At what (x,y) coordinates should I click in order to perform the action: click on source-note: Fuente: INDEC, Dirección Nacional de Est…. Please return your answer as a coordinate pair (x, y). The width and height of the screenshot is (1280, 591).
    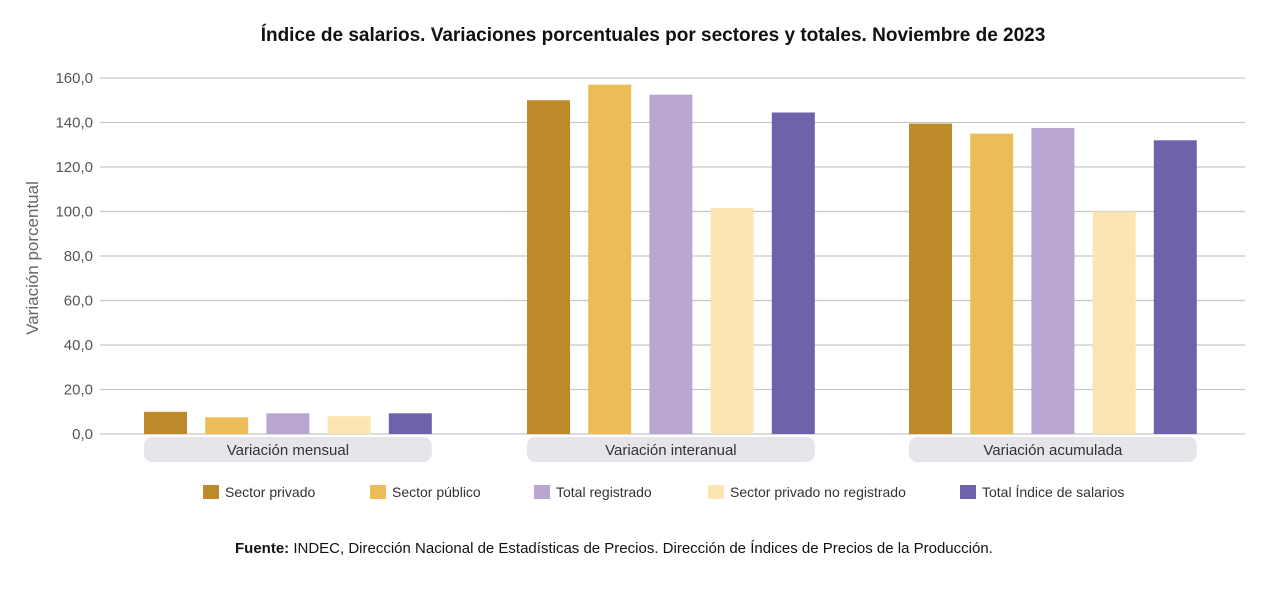
    Looking at the image, I should click on (614, 548).